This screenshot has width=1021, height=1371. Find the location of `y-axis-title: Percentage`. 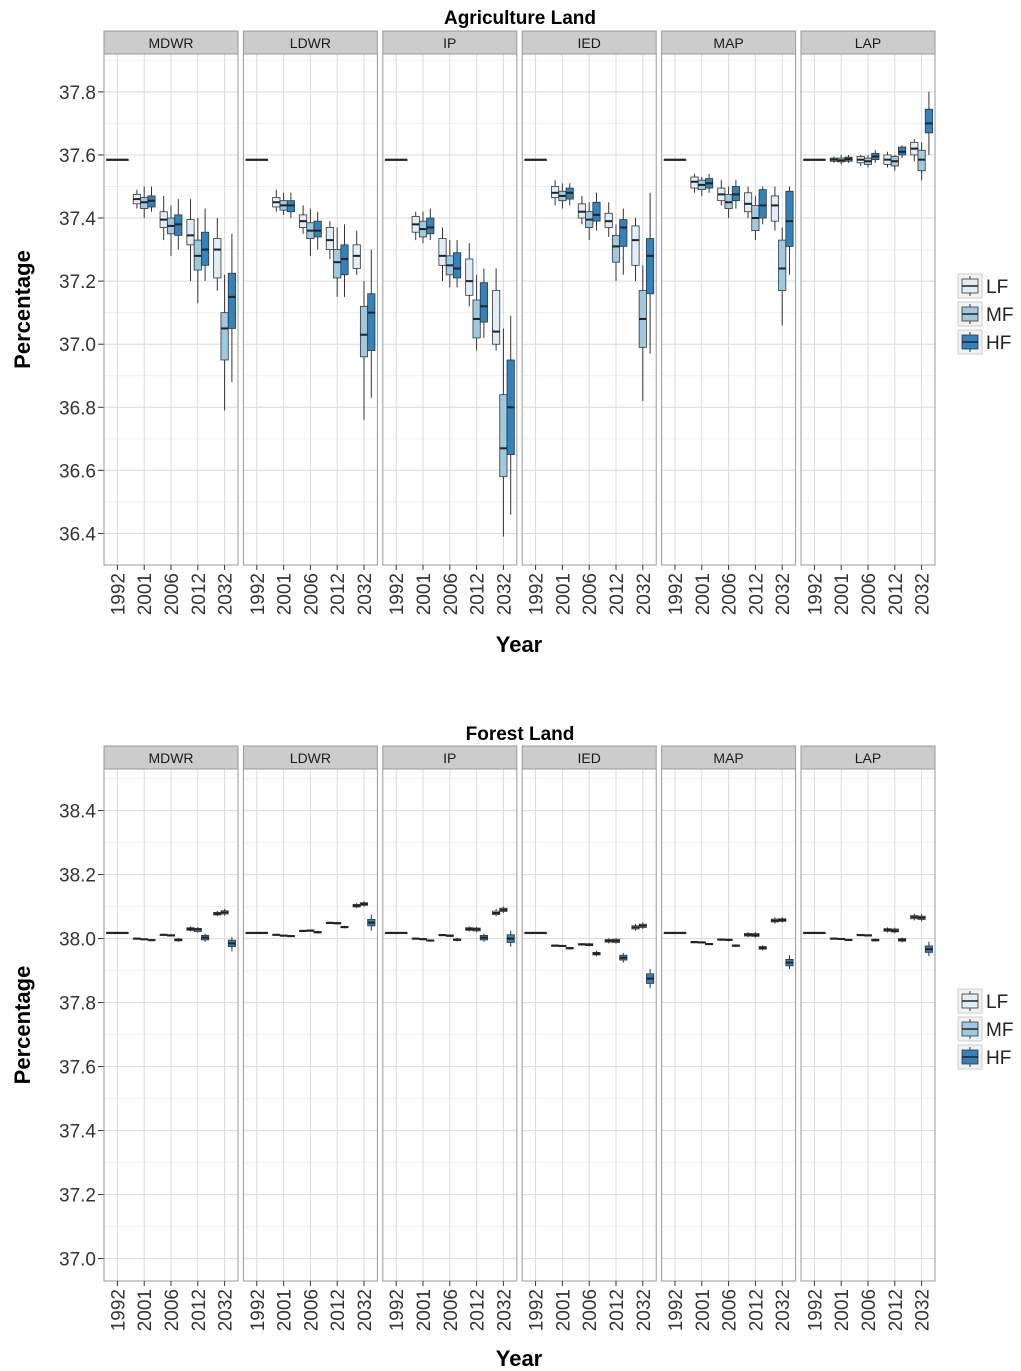

y-axis-title: Percentage is located at coordinates (22, 309).